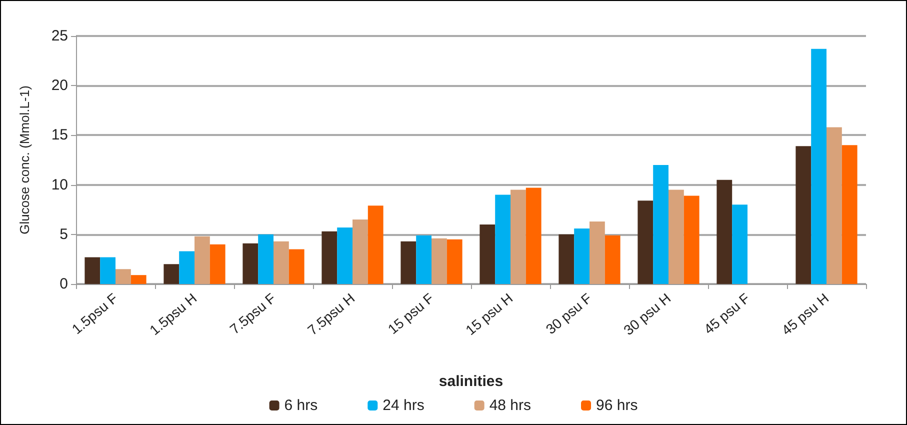  I want to click on x-tick-label: 15 psu H, so click(489, 314).